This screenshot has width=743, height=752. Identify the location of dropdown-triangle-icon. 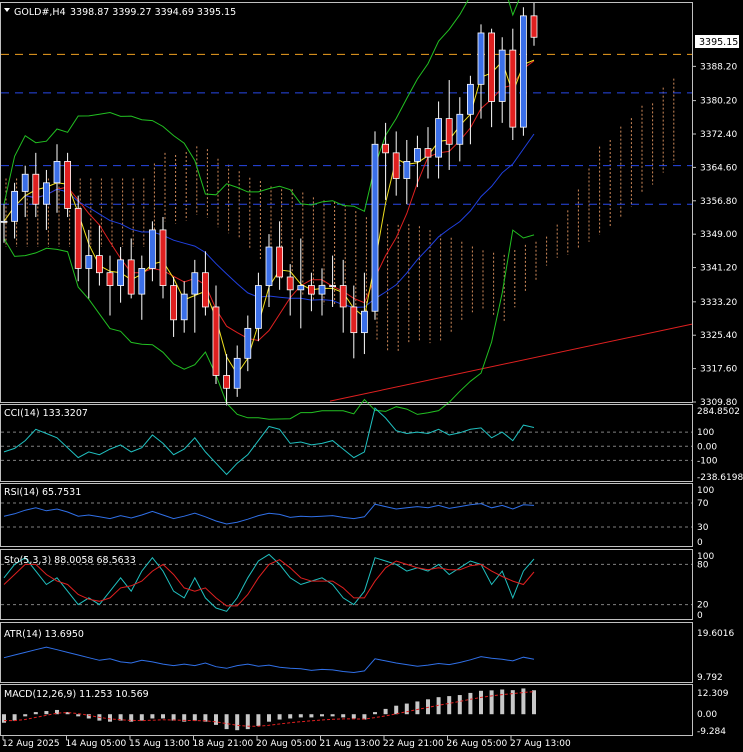
(7, 10).